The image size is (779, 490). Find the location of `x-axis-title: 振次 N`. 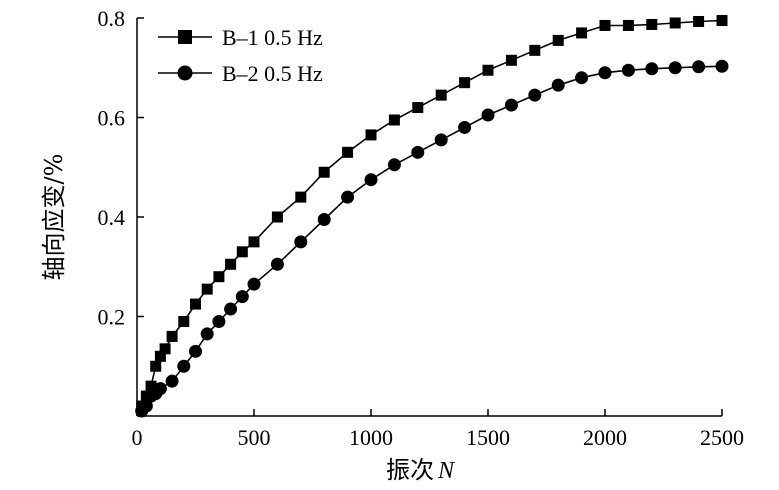

x-axis-title: 振次 N is located at coordinates (421, 470).